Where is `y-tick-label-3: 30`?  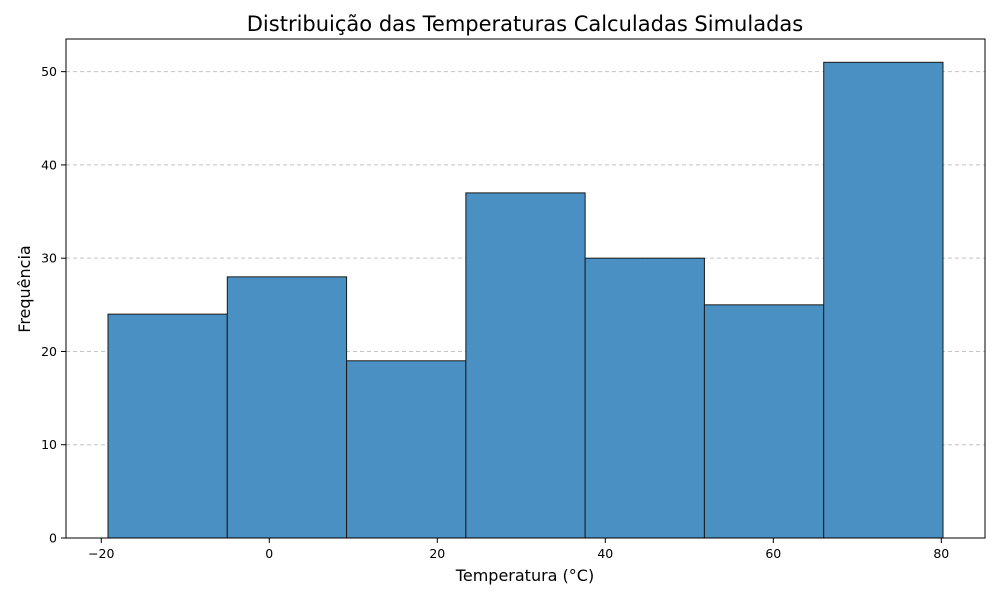
y-tick-label-3: 30 is located at coordinates (49, 258).